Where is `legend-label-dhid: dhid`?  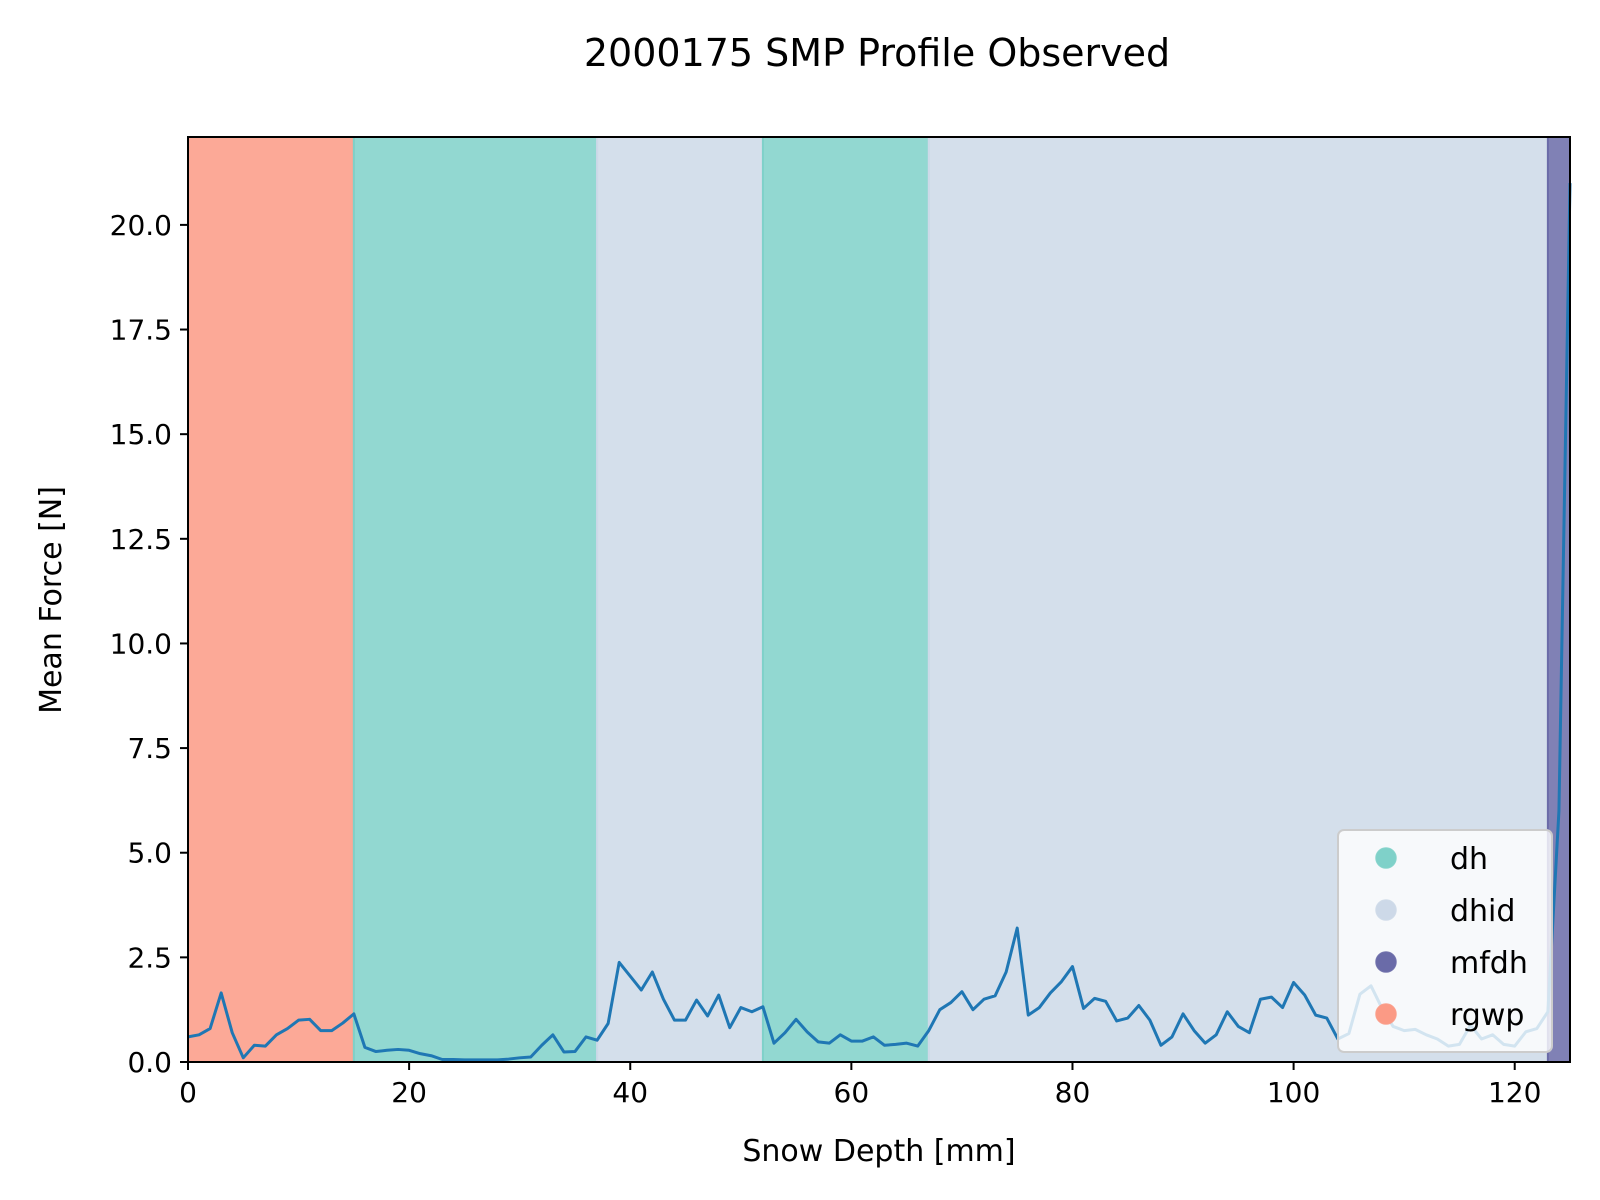
legend-label-dhid: dhid is located at coordinates (1482, 911).